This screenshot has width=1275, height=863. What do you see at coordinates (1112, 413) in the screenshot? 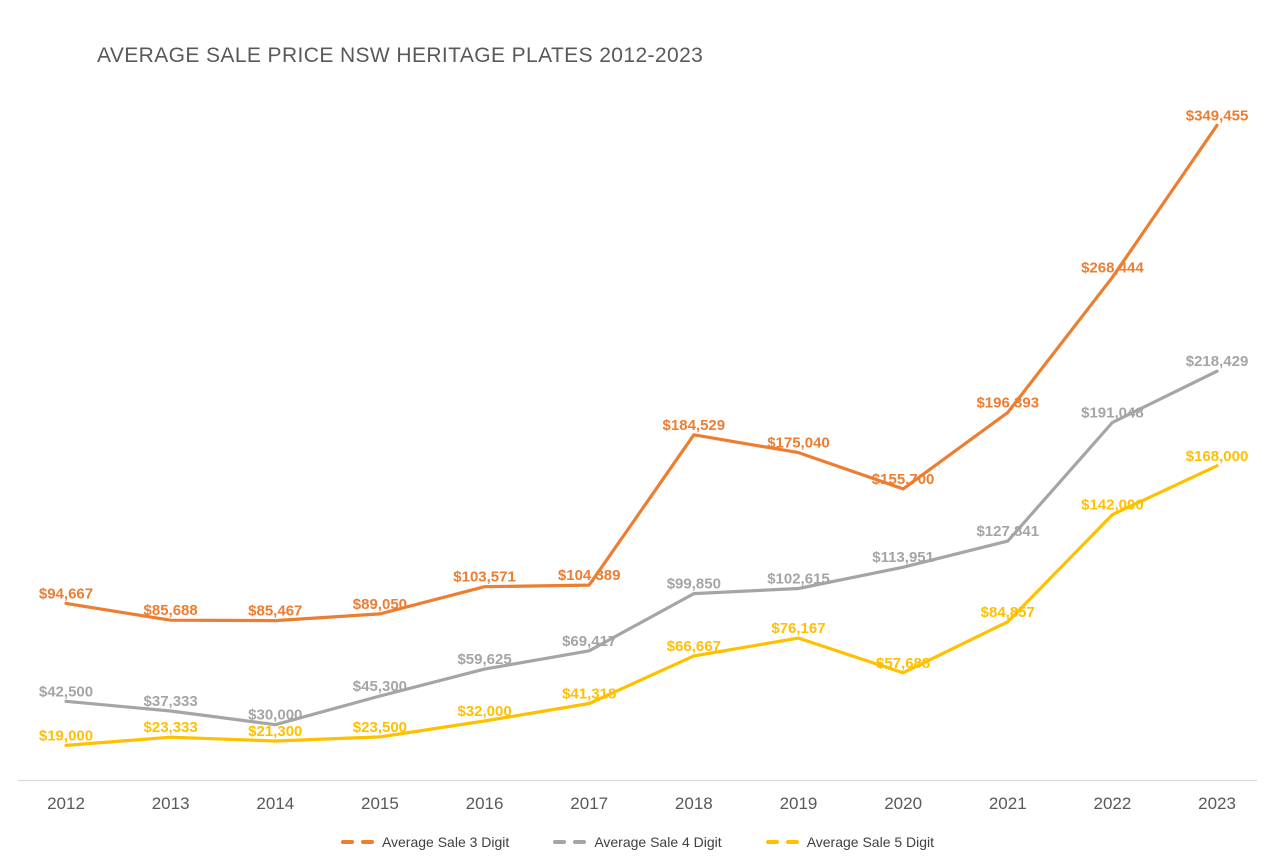
I see `data-label: $191,048` at bounding box center [1112, 413].